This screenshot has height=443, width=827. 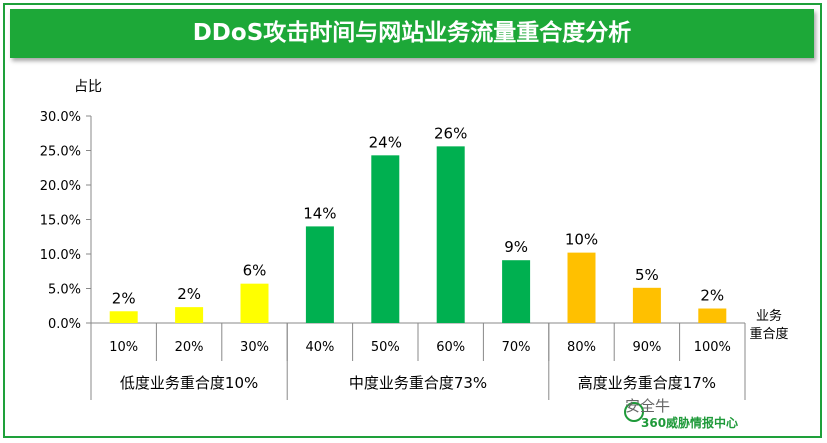 I want to click on group-label: 高度业务重合度17%, so click(x=647, y=383).